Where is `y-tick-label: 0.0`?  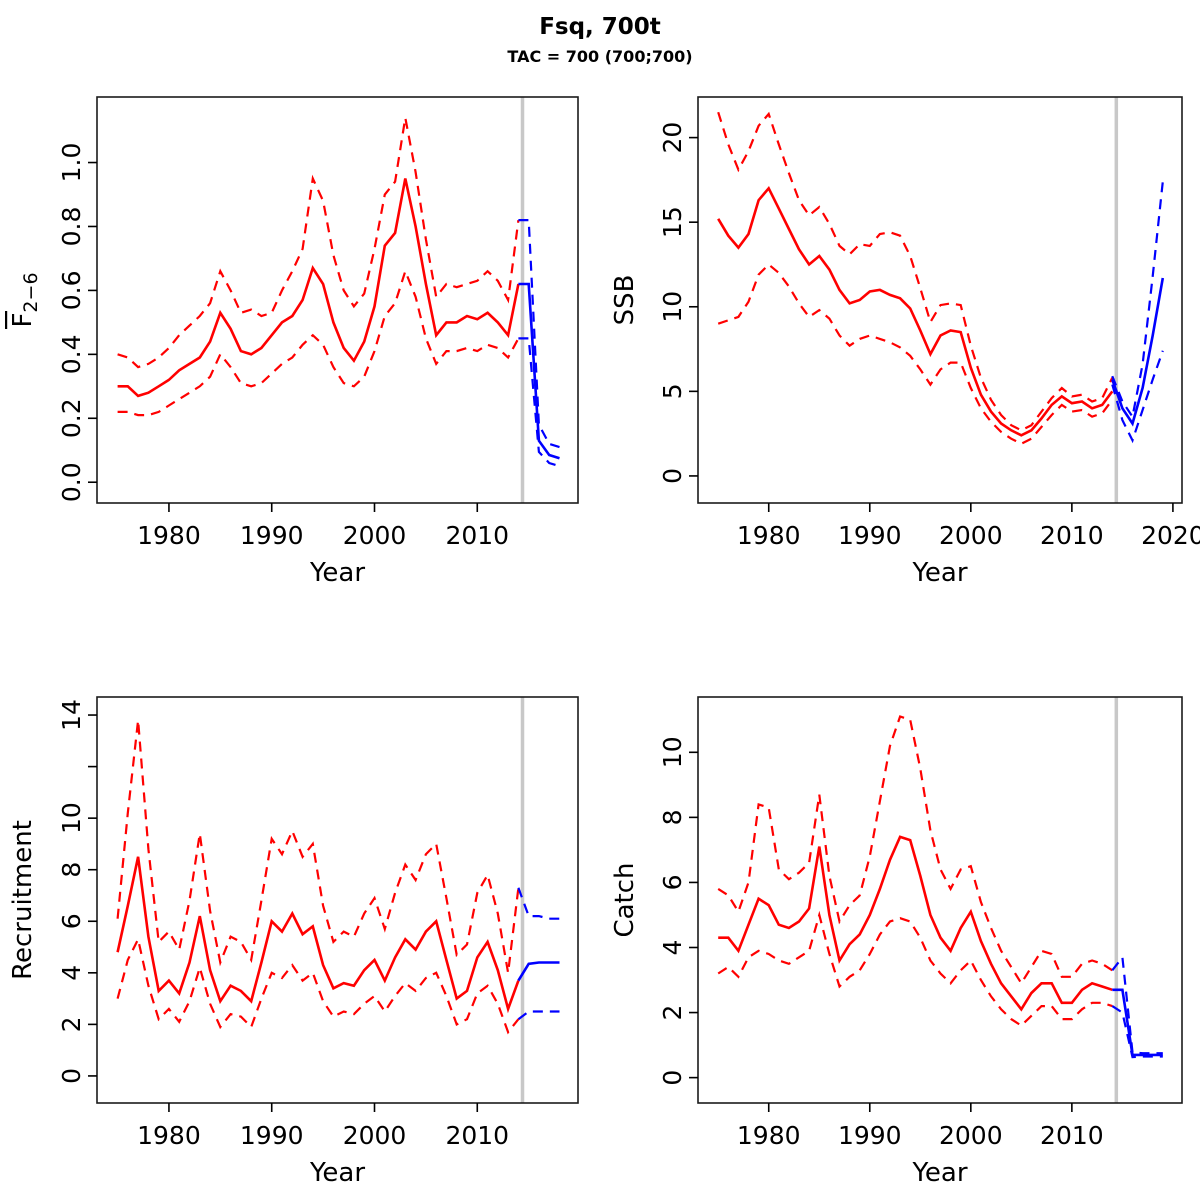
y-tick-label: 0.0 is located at coordinates (71, 482).